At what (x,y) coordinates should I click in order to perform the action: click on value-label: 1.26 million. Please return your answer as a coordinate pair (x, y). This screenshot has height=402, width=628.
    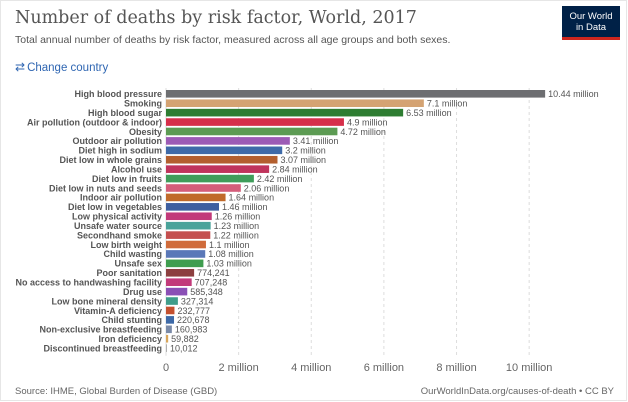
    Looking at the image, I should click on (238, 217).